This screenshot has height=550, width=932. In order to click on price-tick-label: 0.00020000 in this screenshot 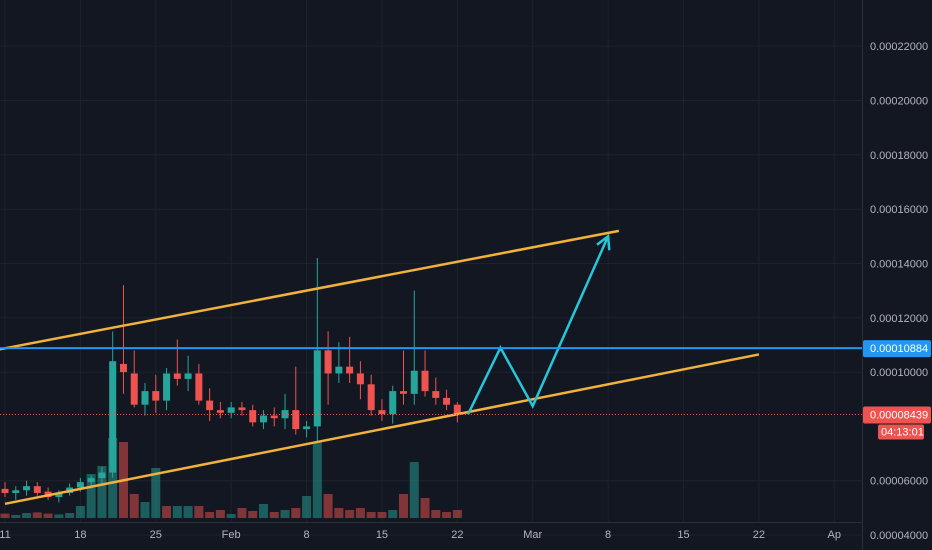, I will do `click(899, 101)`.